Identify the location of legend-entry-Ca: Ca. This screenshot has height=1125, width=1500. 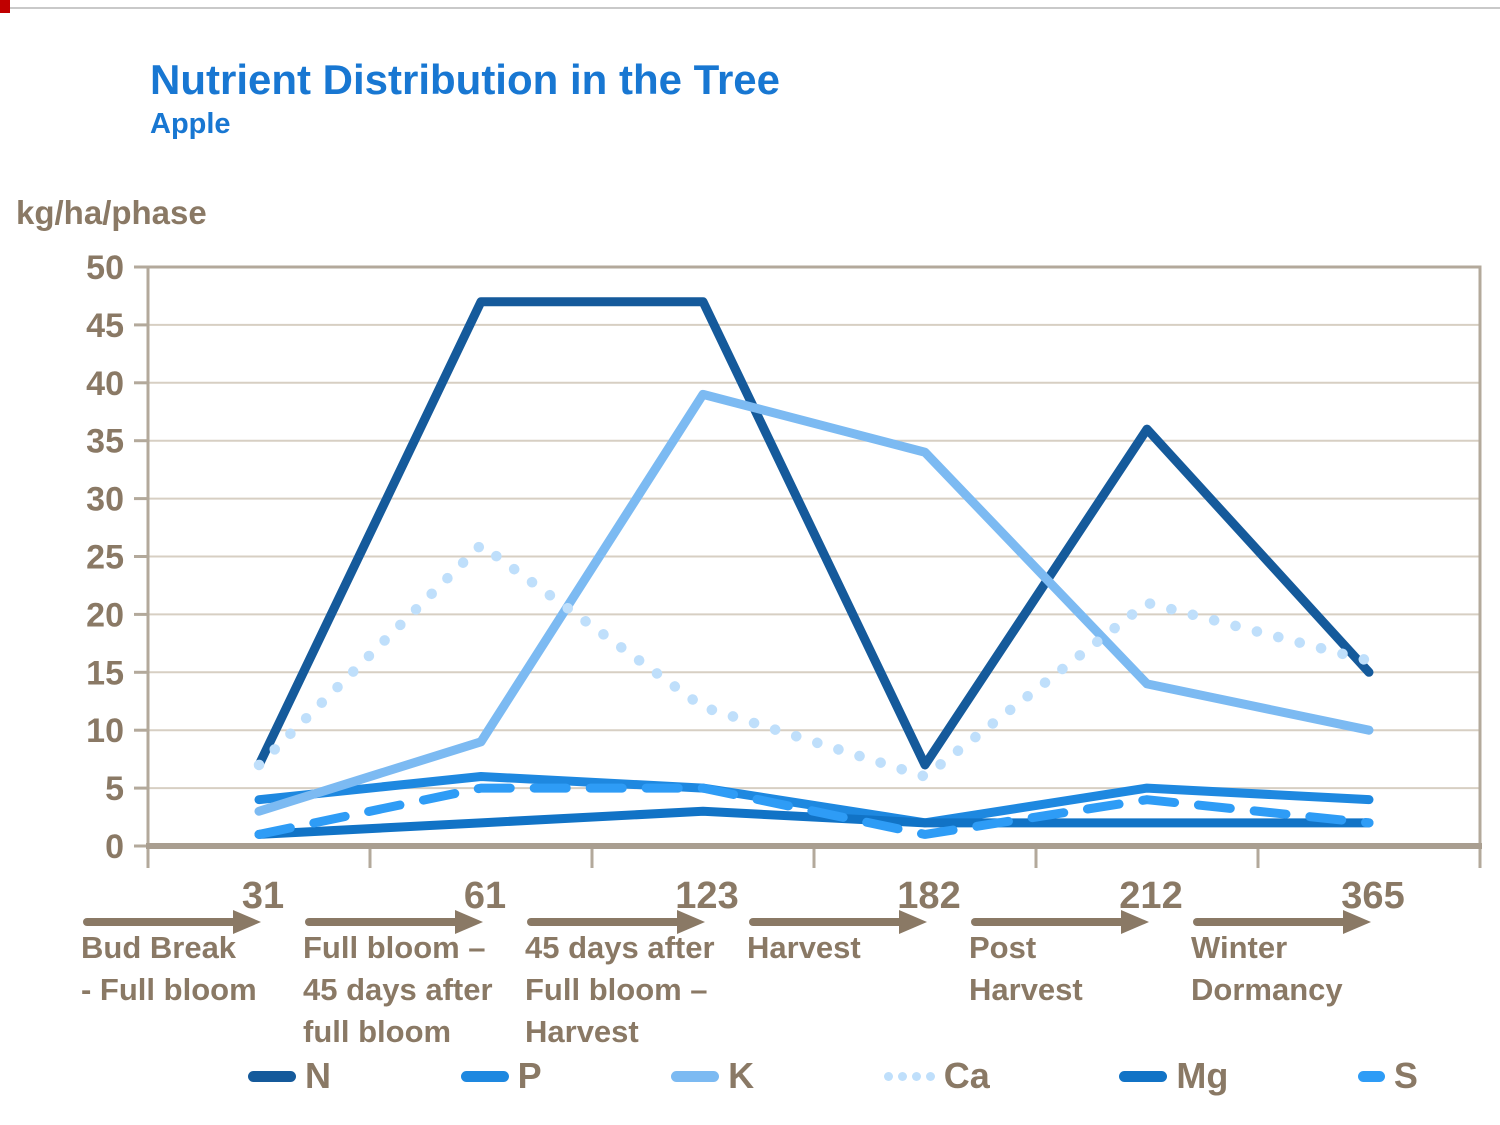
(936, 1075).